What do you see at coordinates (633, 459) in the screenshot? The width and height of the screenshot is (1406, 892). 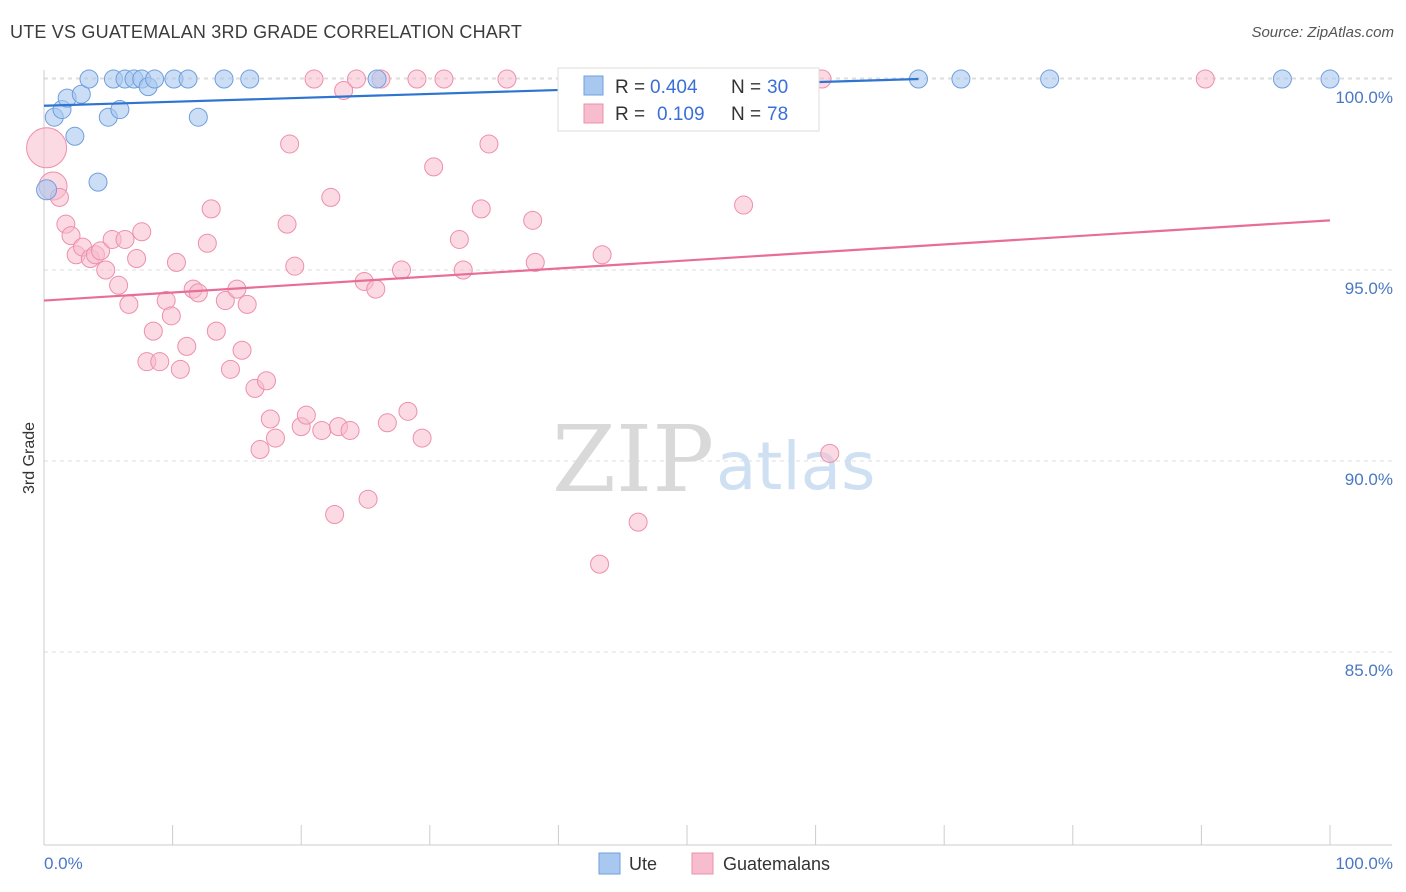 I see `watermark-zip: ZIP` at bounding box center [633, 459].